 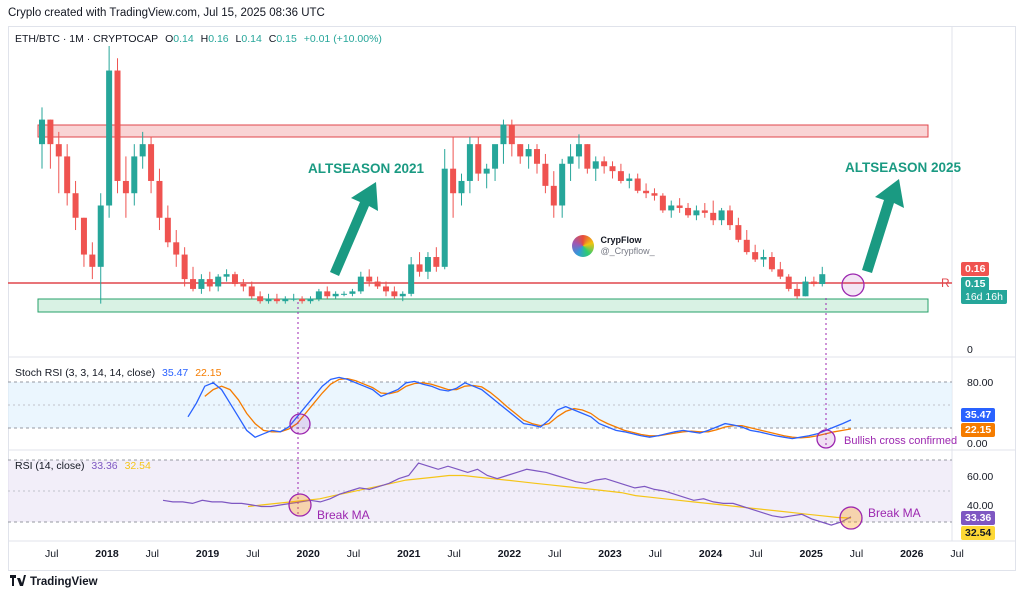 I want to click on support-zone, so click(x=483, y=305).